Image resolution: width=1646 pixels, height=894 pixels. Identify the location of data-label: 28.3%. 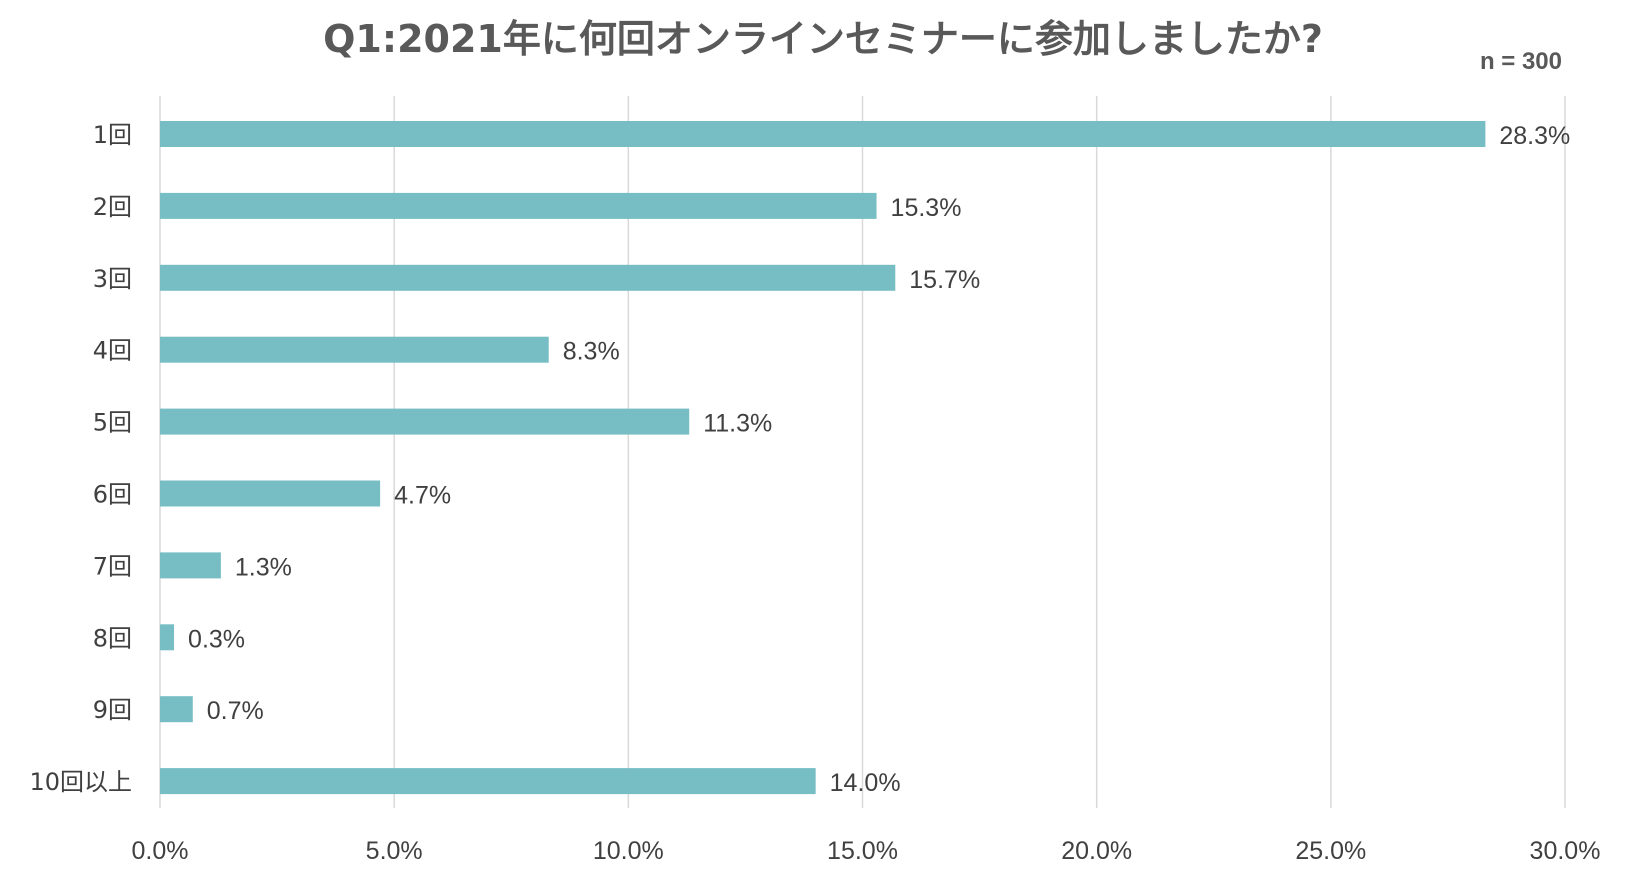
(1534, 136).